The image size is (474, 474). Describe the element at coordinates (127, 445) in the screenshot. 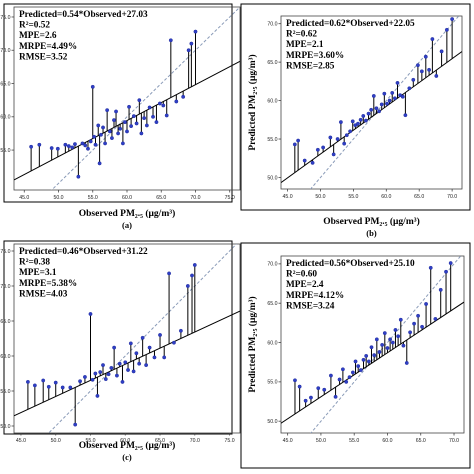

I see `x-axis-label: Observed PM₂.₅ (μg/m³)` at that location.